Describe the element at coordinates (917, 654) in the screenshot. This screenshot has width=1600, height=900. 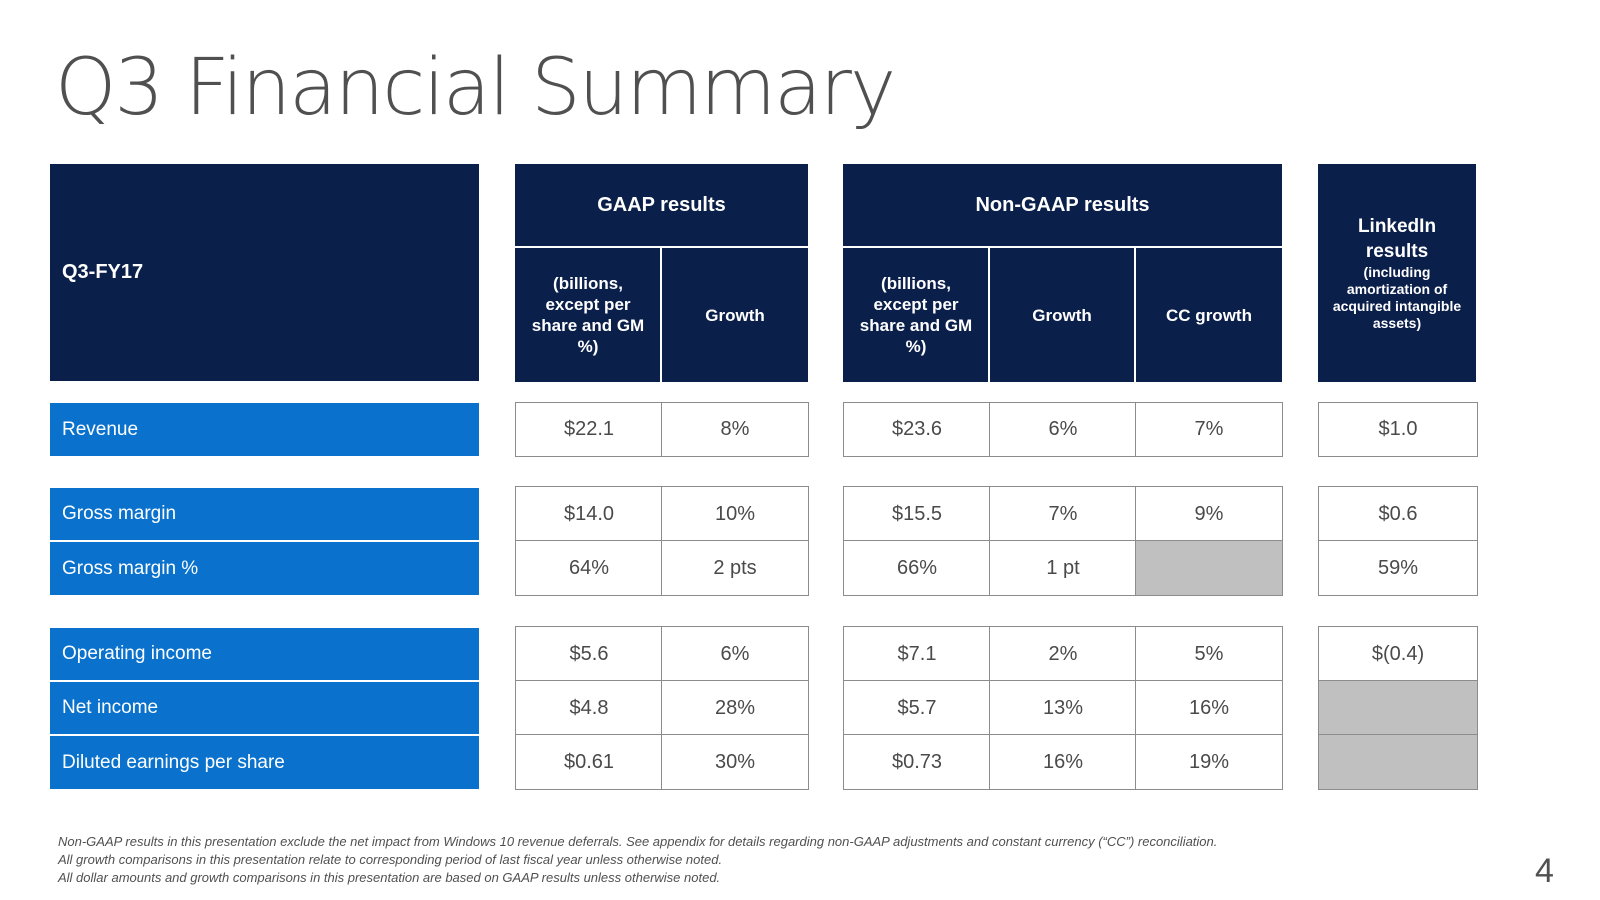
I see `table-cell: $7.1` at that location.